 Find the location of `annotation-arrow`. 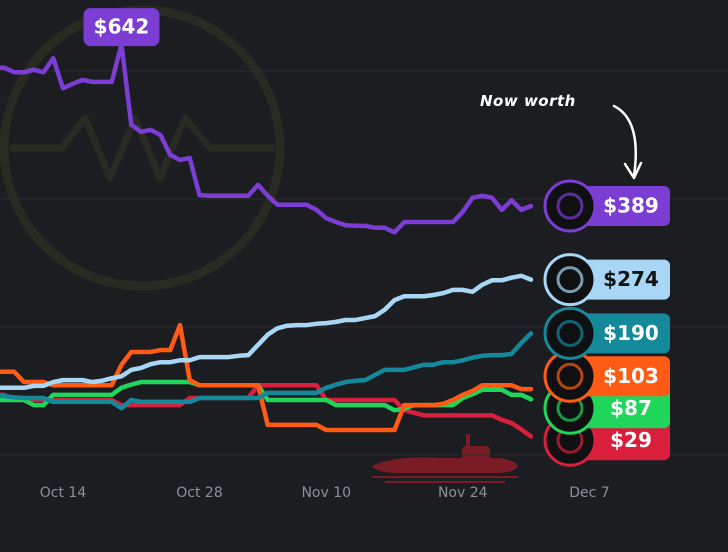

annotation-arrow is located at coordinates (625, 141).